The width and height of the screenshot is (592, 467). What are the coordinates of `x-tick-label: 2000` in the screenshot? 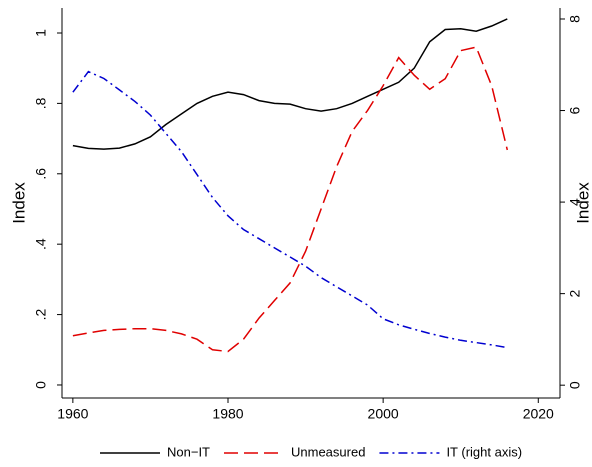 It's located at (383, 414).